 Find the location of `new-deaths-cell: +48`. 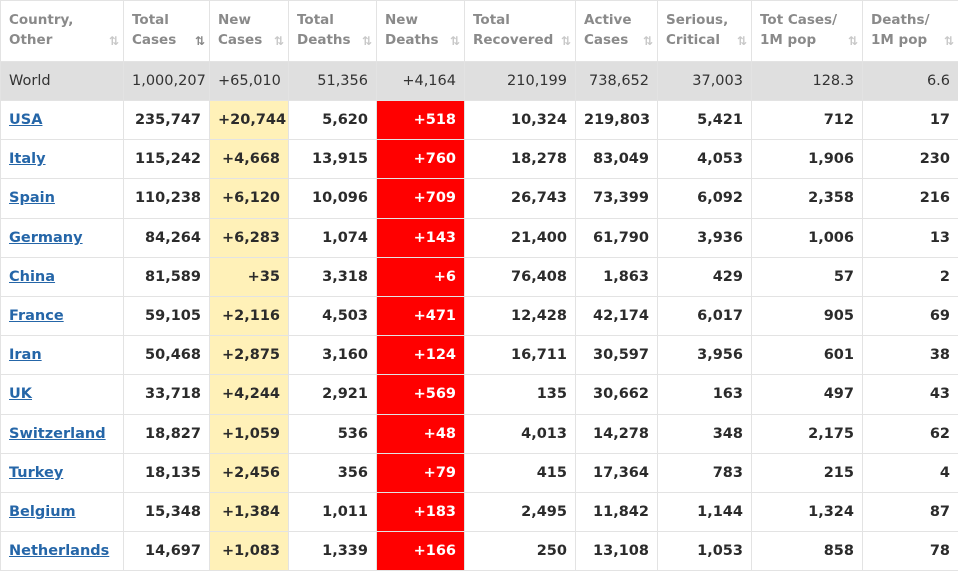

new-deaths-cell: +48 is located at coordinates (421, 433).